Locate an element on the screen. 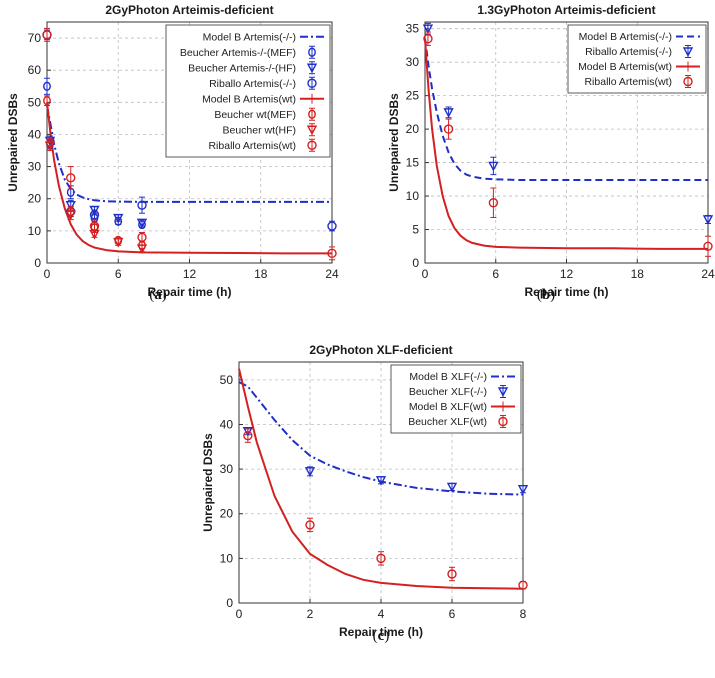  y-tick-label: 10 is located at coordinates (413, 196).